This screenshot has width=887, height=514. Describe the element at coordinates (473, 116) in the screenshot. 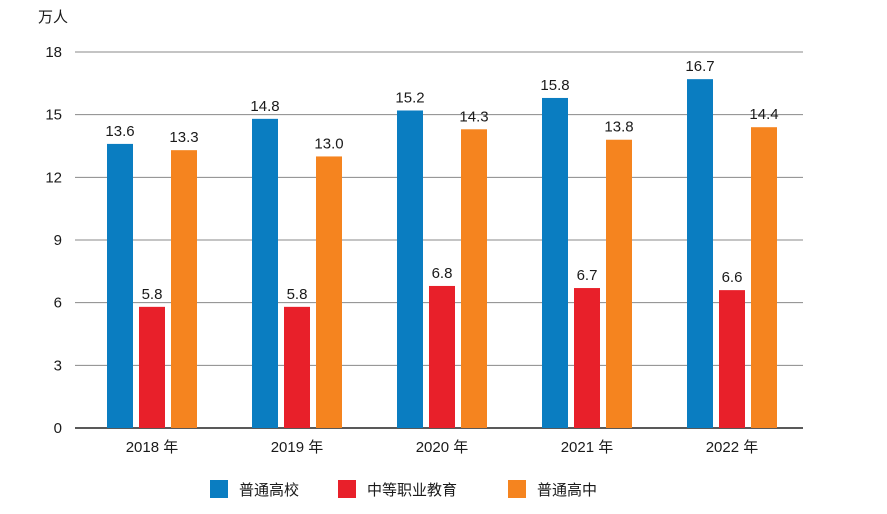

I see `data-label: 14.3` at that location.